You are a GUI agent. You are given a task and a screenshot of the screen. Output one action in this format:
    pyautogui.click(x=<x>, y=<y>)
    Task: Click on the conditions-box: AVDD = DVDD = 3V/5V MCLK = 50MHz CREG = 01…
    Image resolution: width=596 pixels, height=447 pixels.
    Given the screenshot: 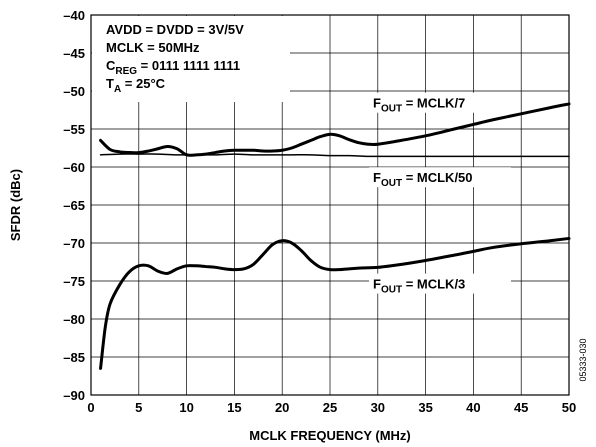 What is the action you would take?
    pyautogui.click(x=191, y=59)
    